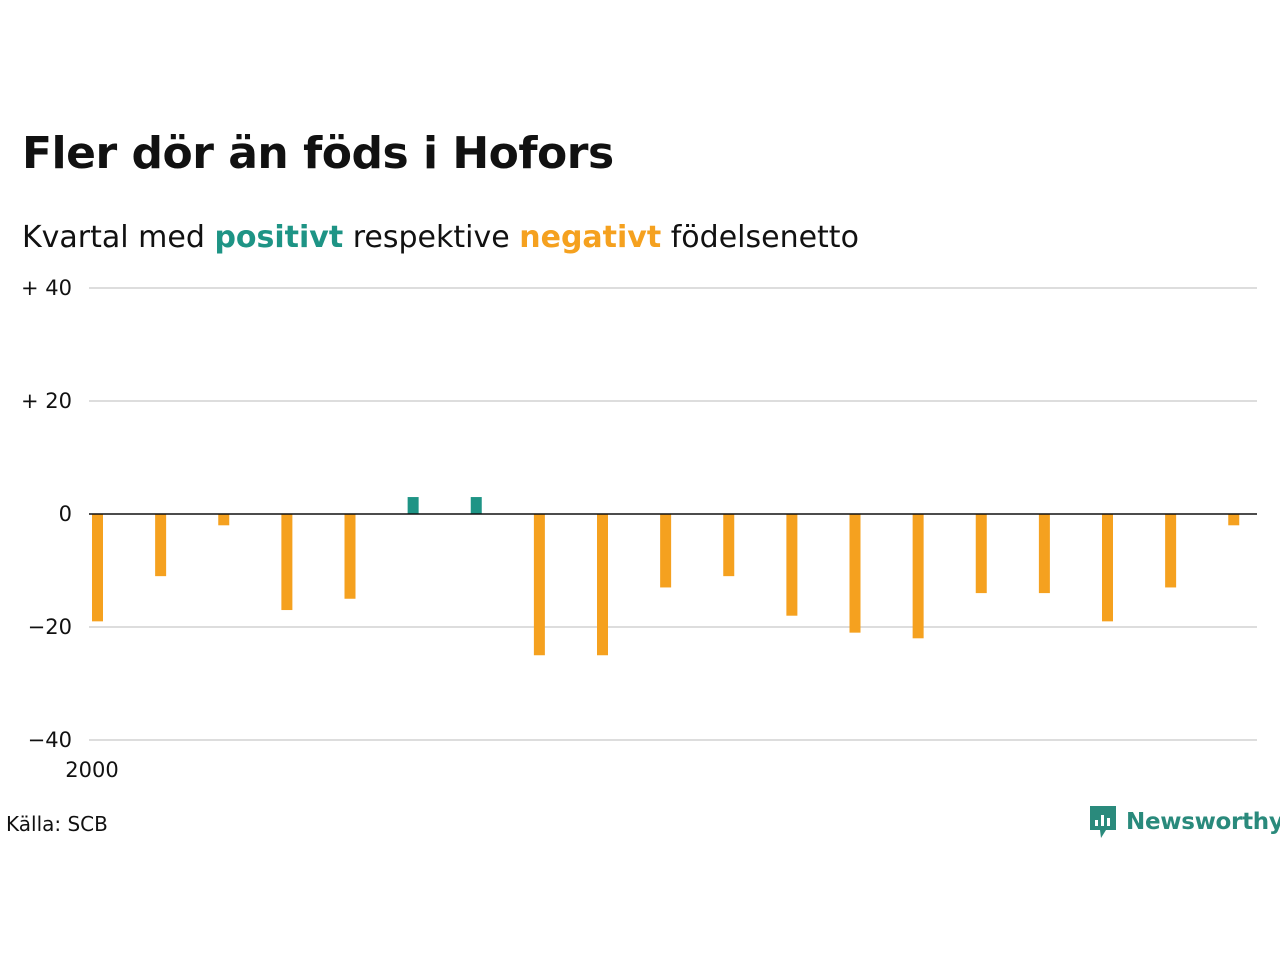 Image resolution: width=1280 pixels, height=960 pixels. Describe the element at coordinates (431, 237) in the screenshot. I see `subtitle-middle: respektive` at that location.